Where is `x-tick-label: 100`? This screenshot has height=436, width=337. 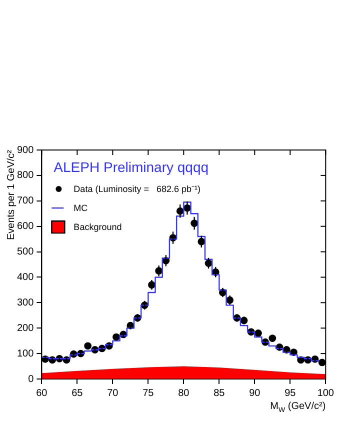 x-tick-label: 100 is located at coordinates (325, 393).